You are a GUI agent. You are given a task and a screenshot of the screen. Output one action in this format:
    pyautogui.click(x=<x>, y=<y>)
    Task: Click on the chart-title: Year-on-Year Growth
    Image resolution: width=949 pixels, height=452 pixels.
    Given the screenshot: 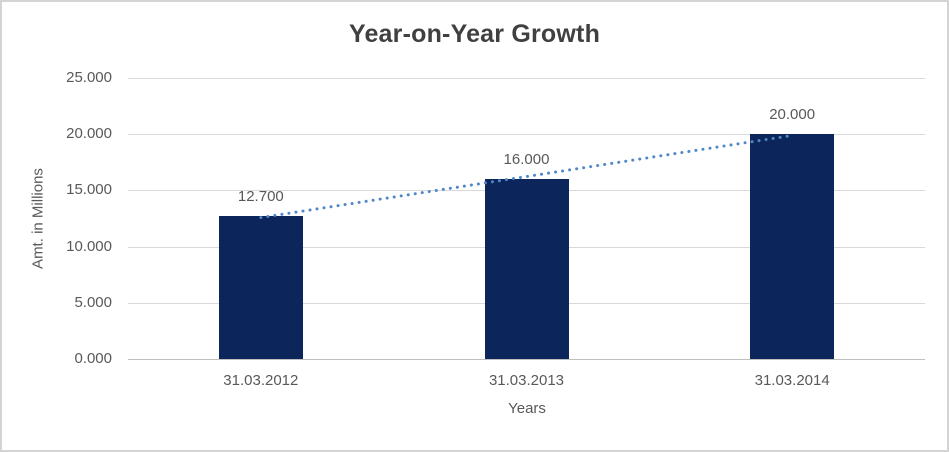 What is the action you would take?
    pyautogui.click(x=474, y=34)
    